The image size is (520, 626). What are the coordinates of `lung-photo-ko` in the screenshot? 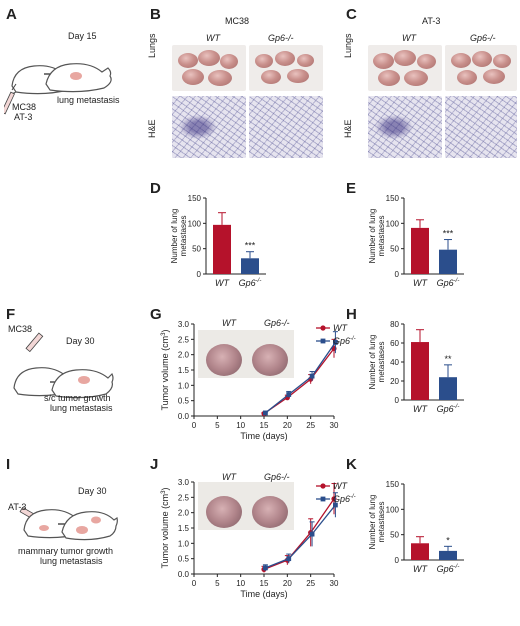 It's located at (286, 68).